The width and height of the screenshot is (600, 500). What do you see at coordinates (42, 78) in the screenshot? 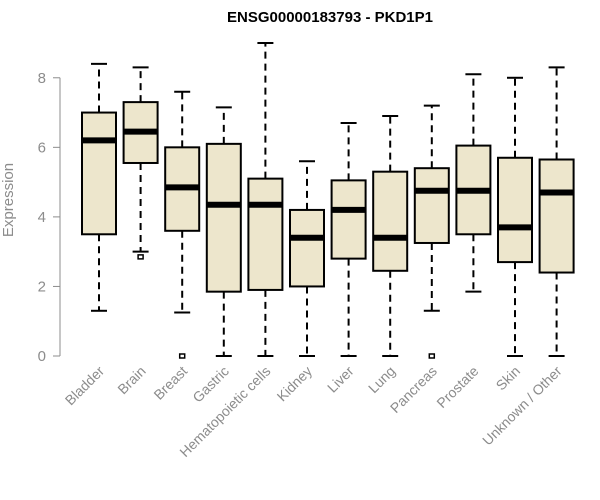
I see `y-tick-label: 8` at bounding box center [42, 78].